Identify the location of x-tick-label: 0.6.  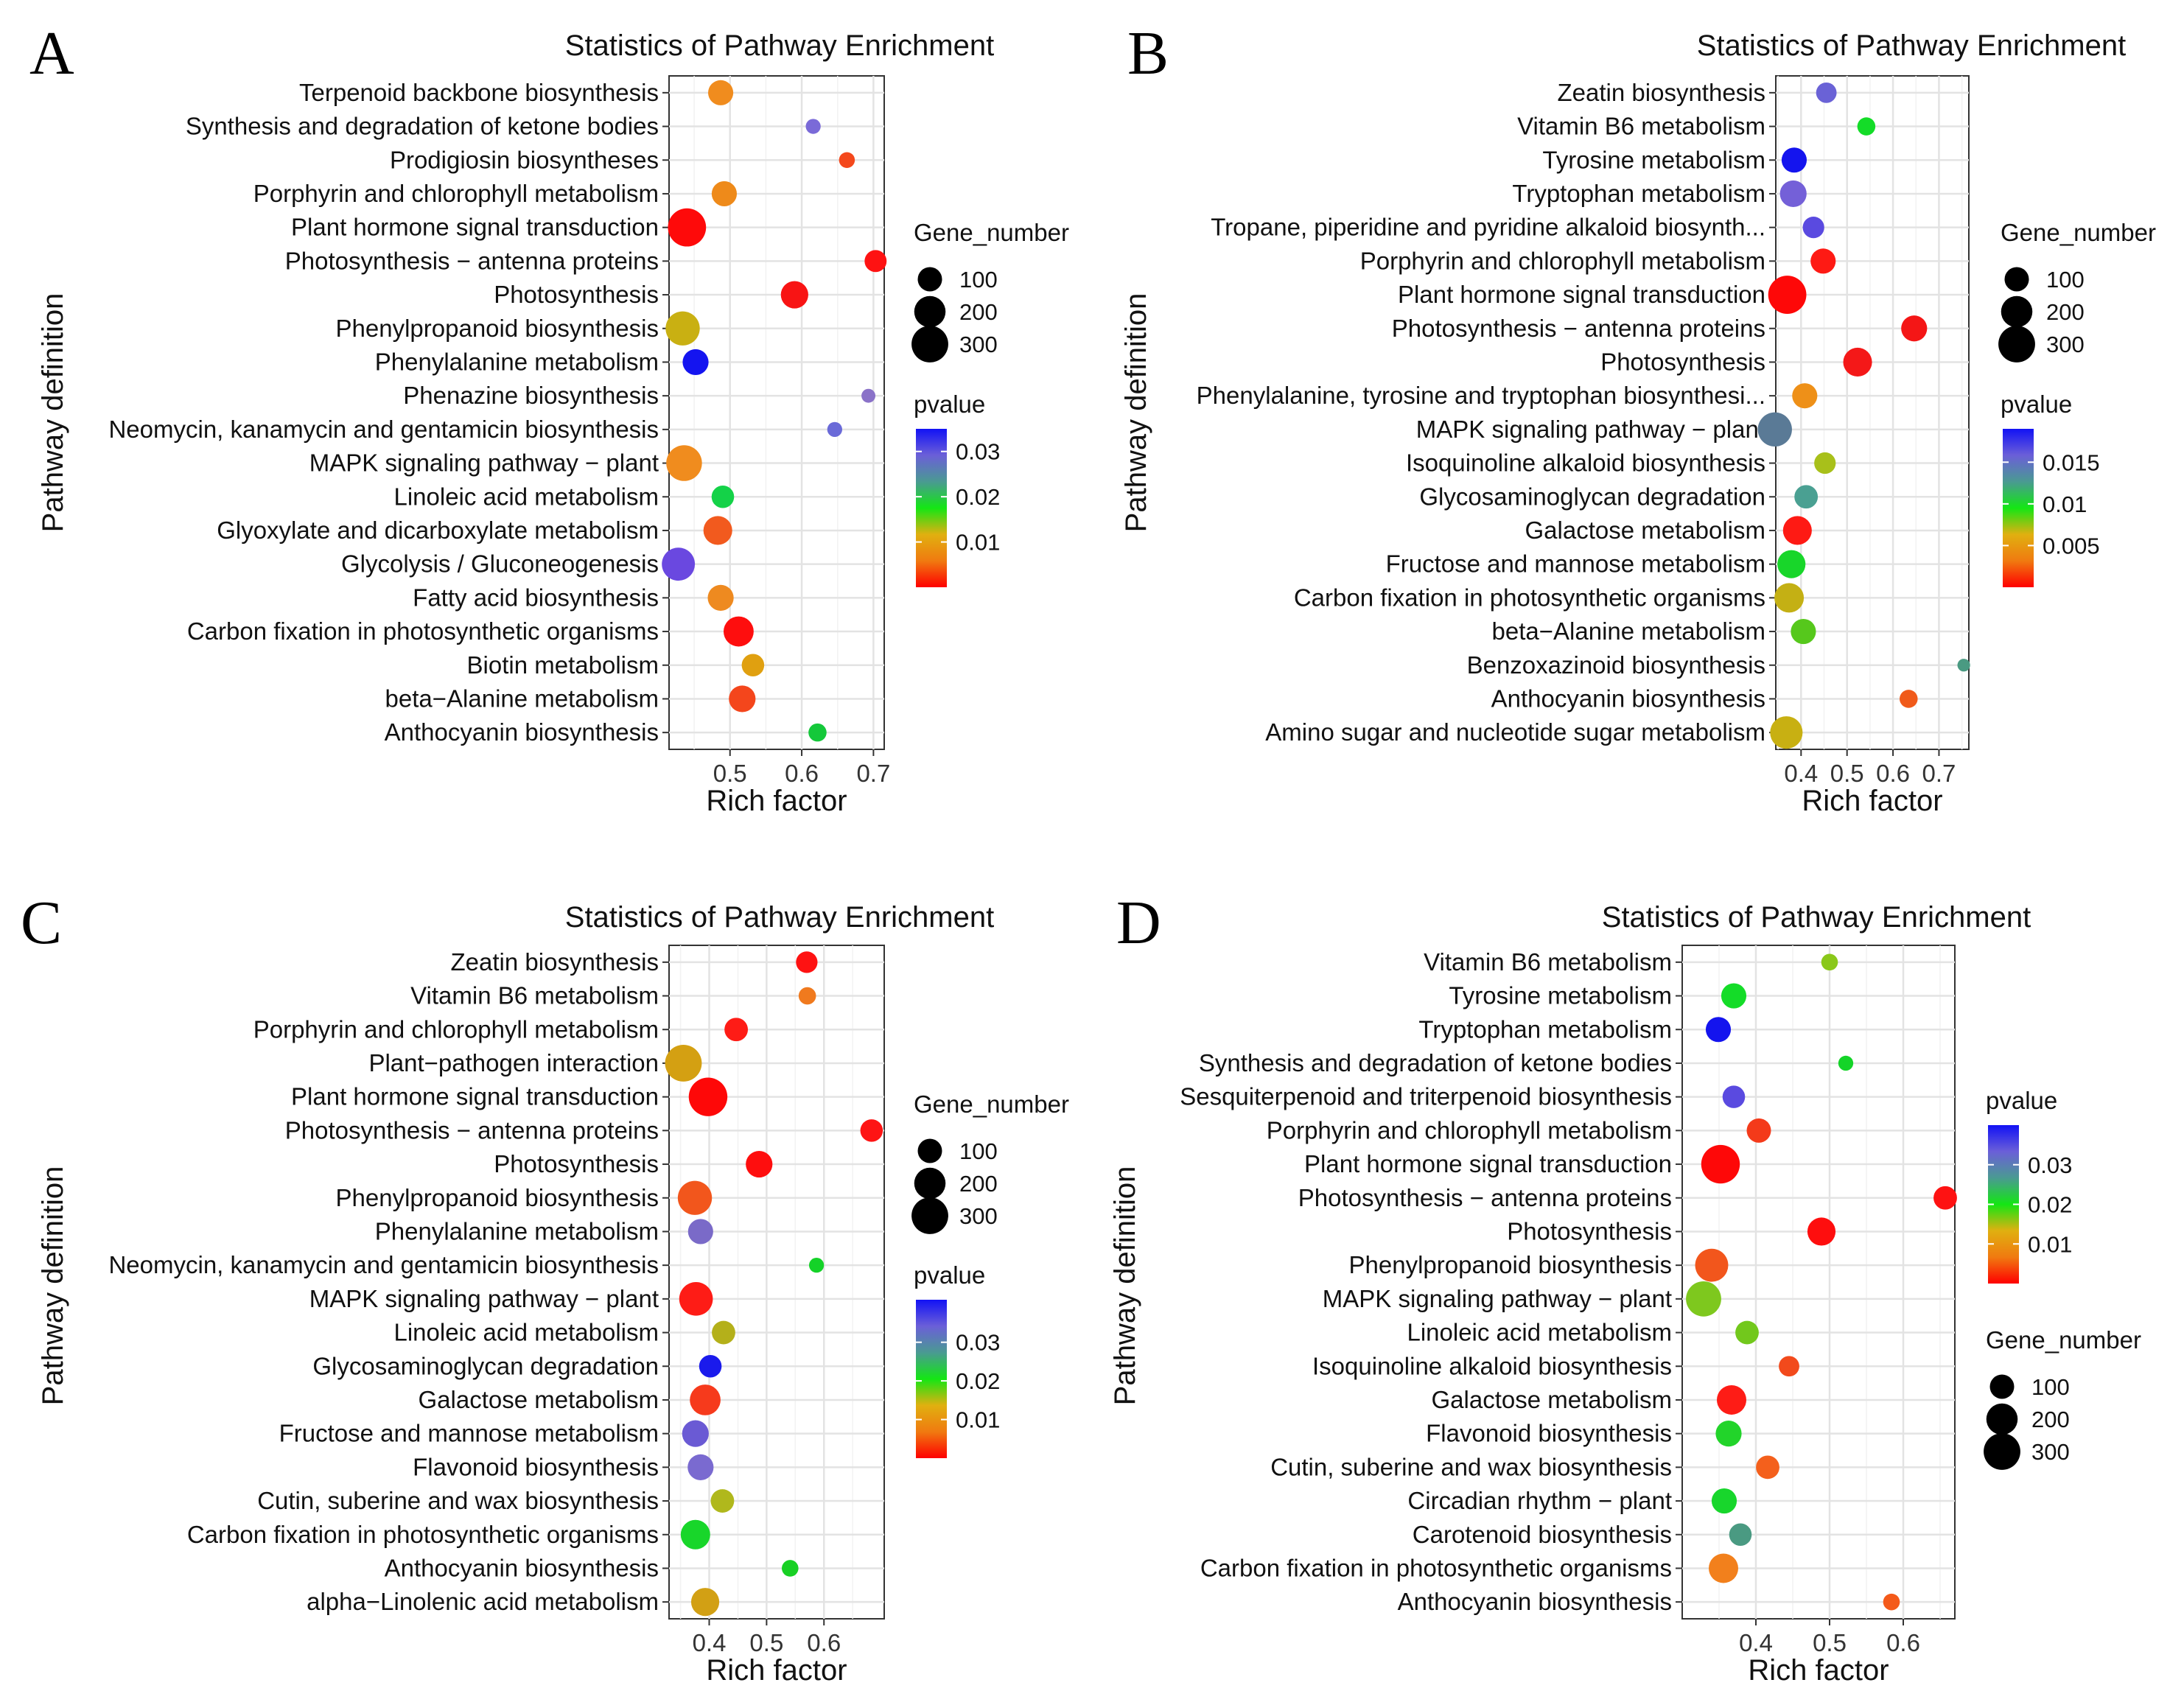
(824, 1642).